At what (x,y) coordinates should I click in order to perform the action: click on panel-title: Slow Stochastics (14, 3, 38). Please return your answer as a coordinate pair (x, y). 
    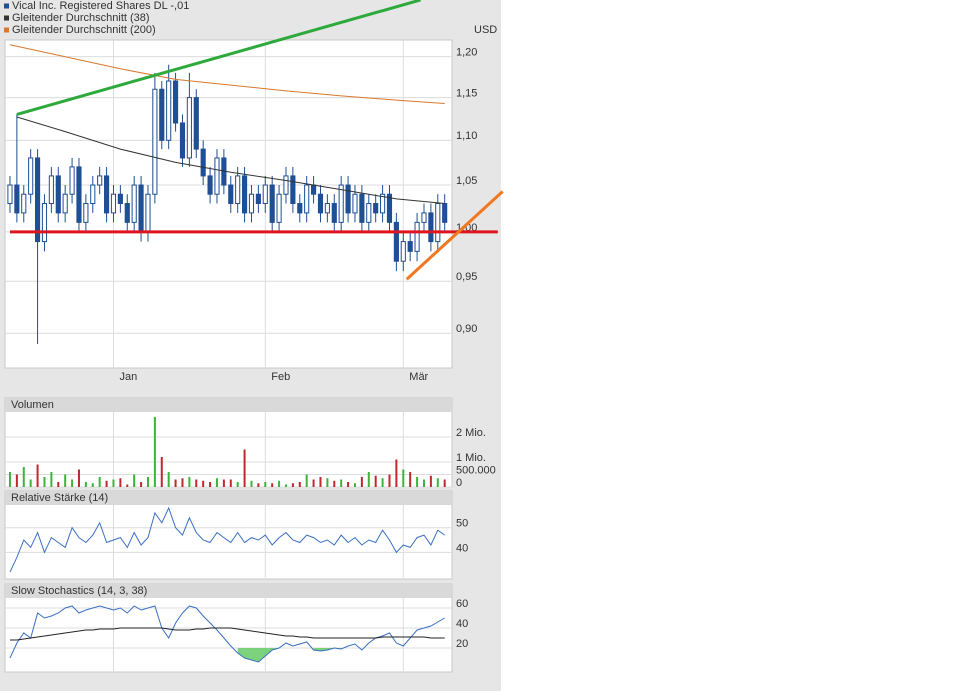
    Looking at the image, I should click on (79, 591).